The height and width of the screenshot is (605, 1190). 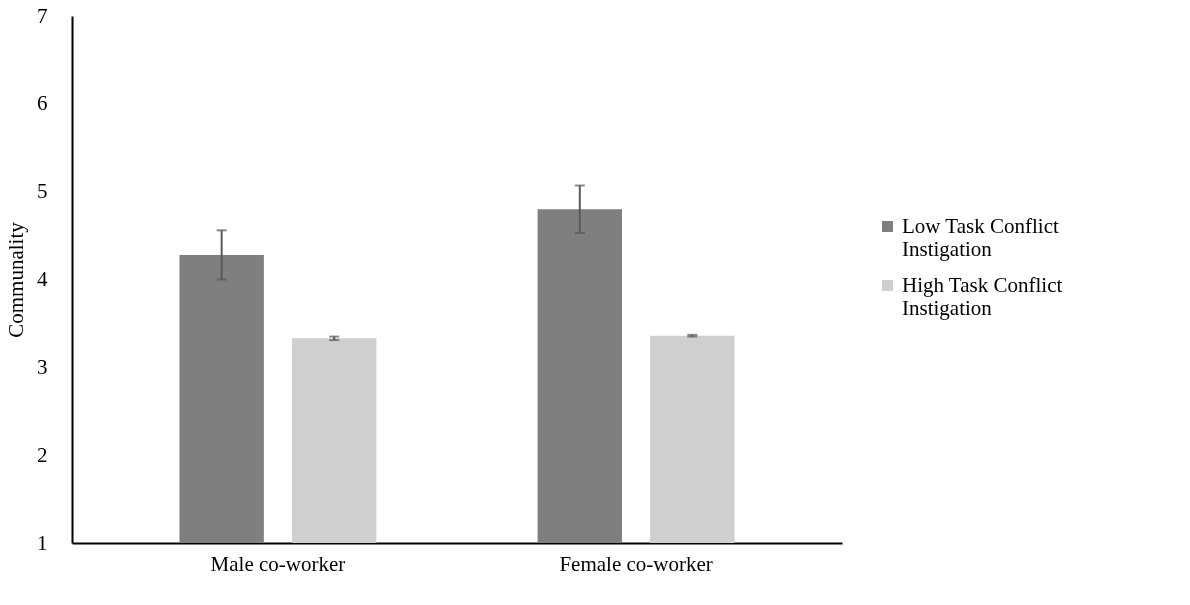 I want to click on y-tick-label: 2, so click(x=42, y=454).